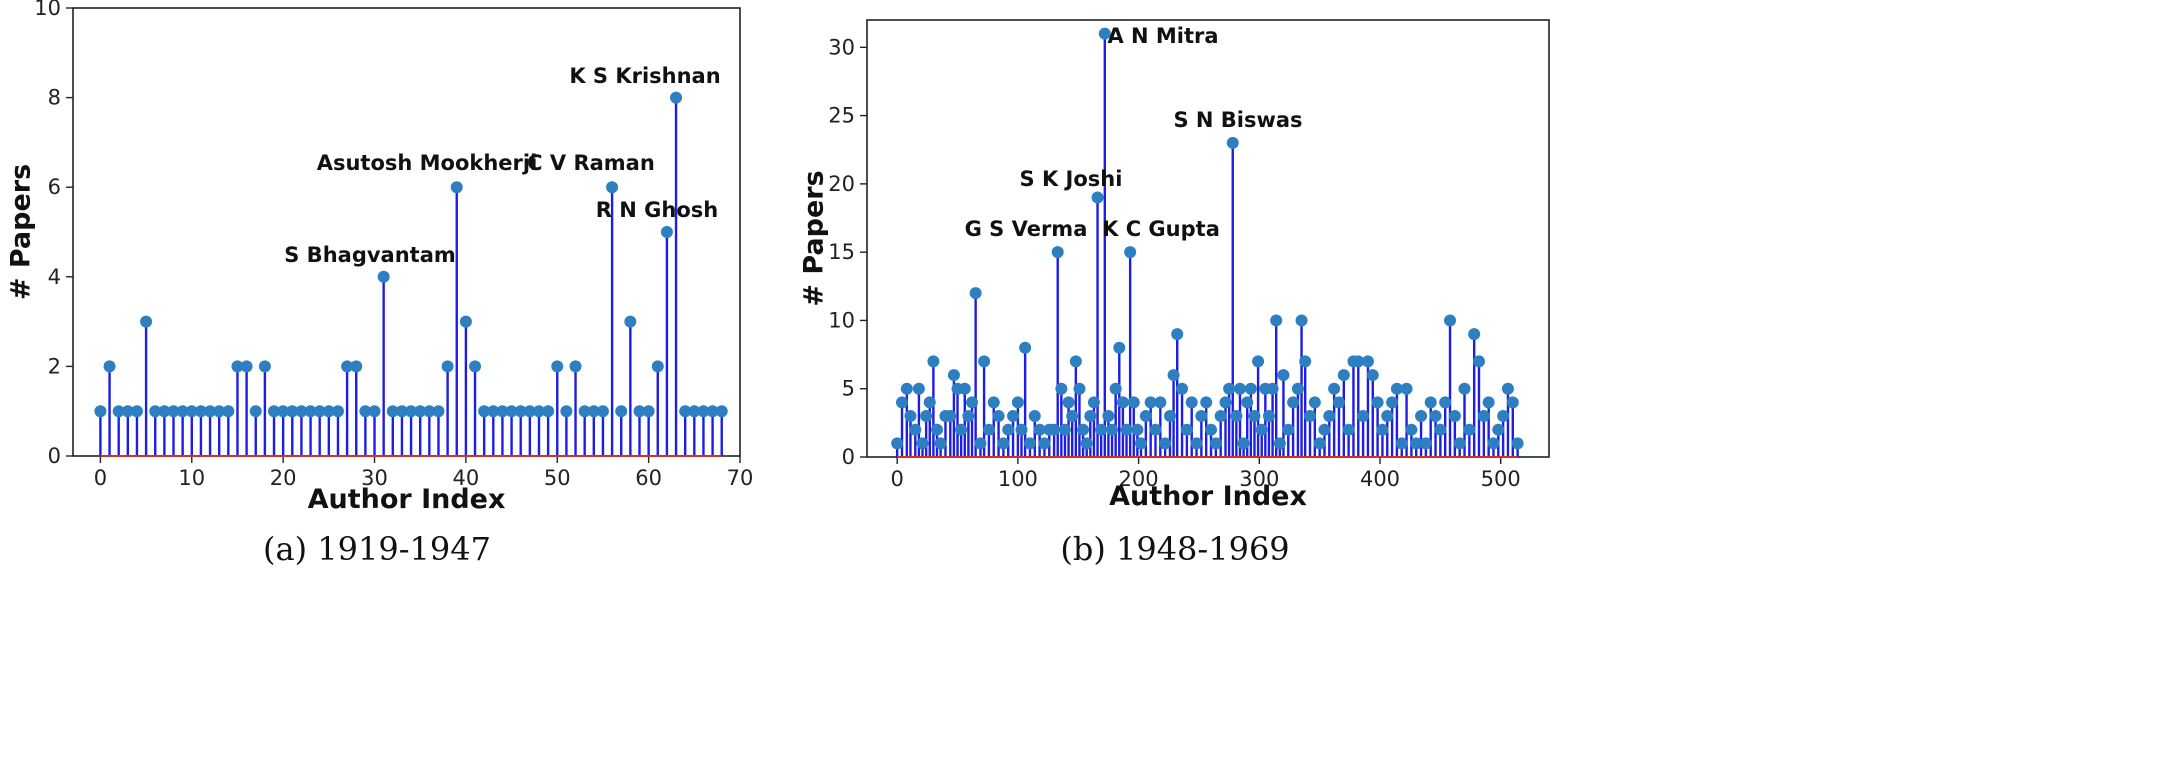 The width and height of the screenshot is (2171, 783). Describe the element at coordinates (54, 366) in the screenshot. I see `y-tick-label: 2` at that location.